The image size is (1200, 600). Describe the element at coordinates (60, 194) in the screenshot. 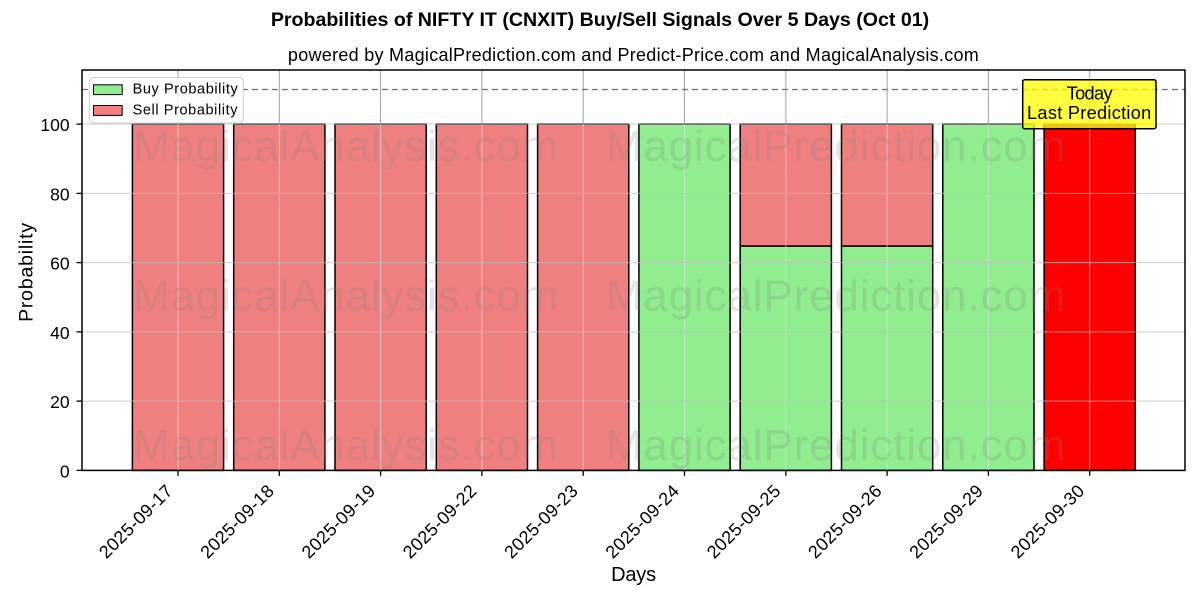

I see `svg-text: 80` at that location.